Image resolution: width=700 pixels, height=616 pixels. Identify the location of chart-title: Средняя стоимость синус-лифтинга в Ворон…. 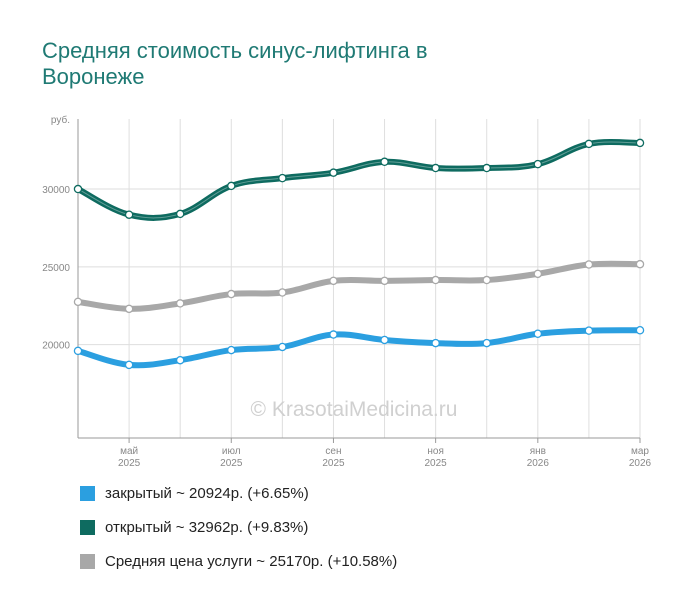
(235, 63).